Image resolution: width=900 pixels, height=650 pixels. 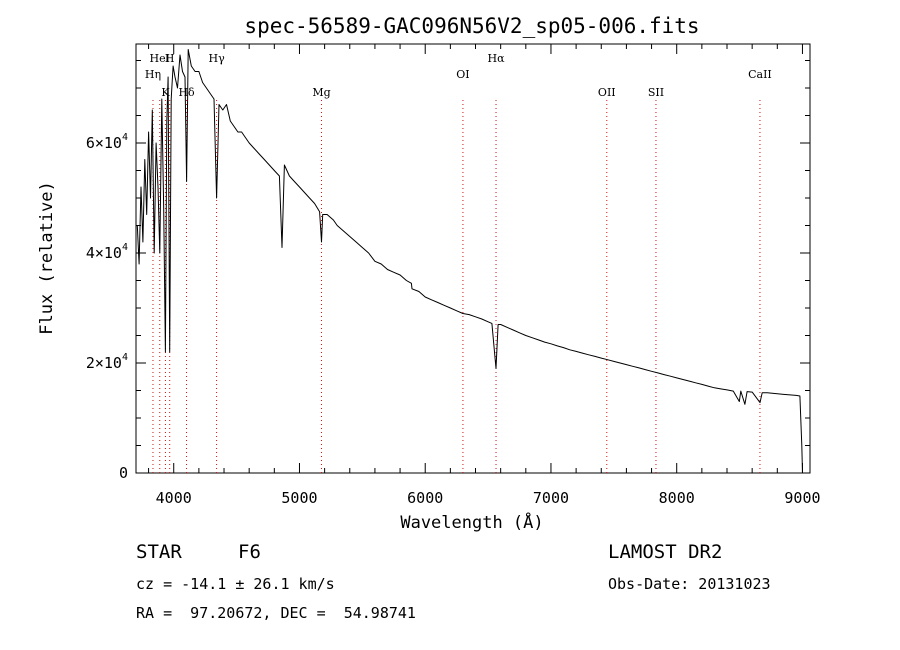 I want to click on line-marker-label: Hη, so click(x=153, y=74).